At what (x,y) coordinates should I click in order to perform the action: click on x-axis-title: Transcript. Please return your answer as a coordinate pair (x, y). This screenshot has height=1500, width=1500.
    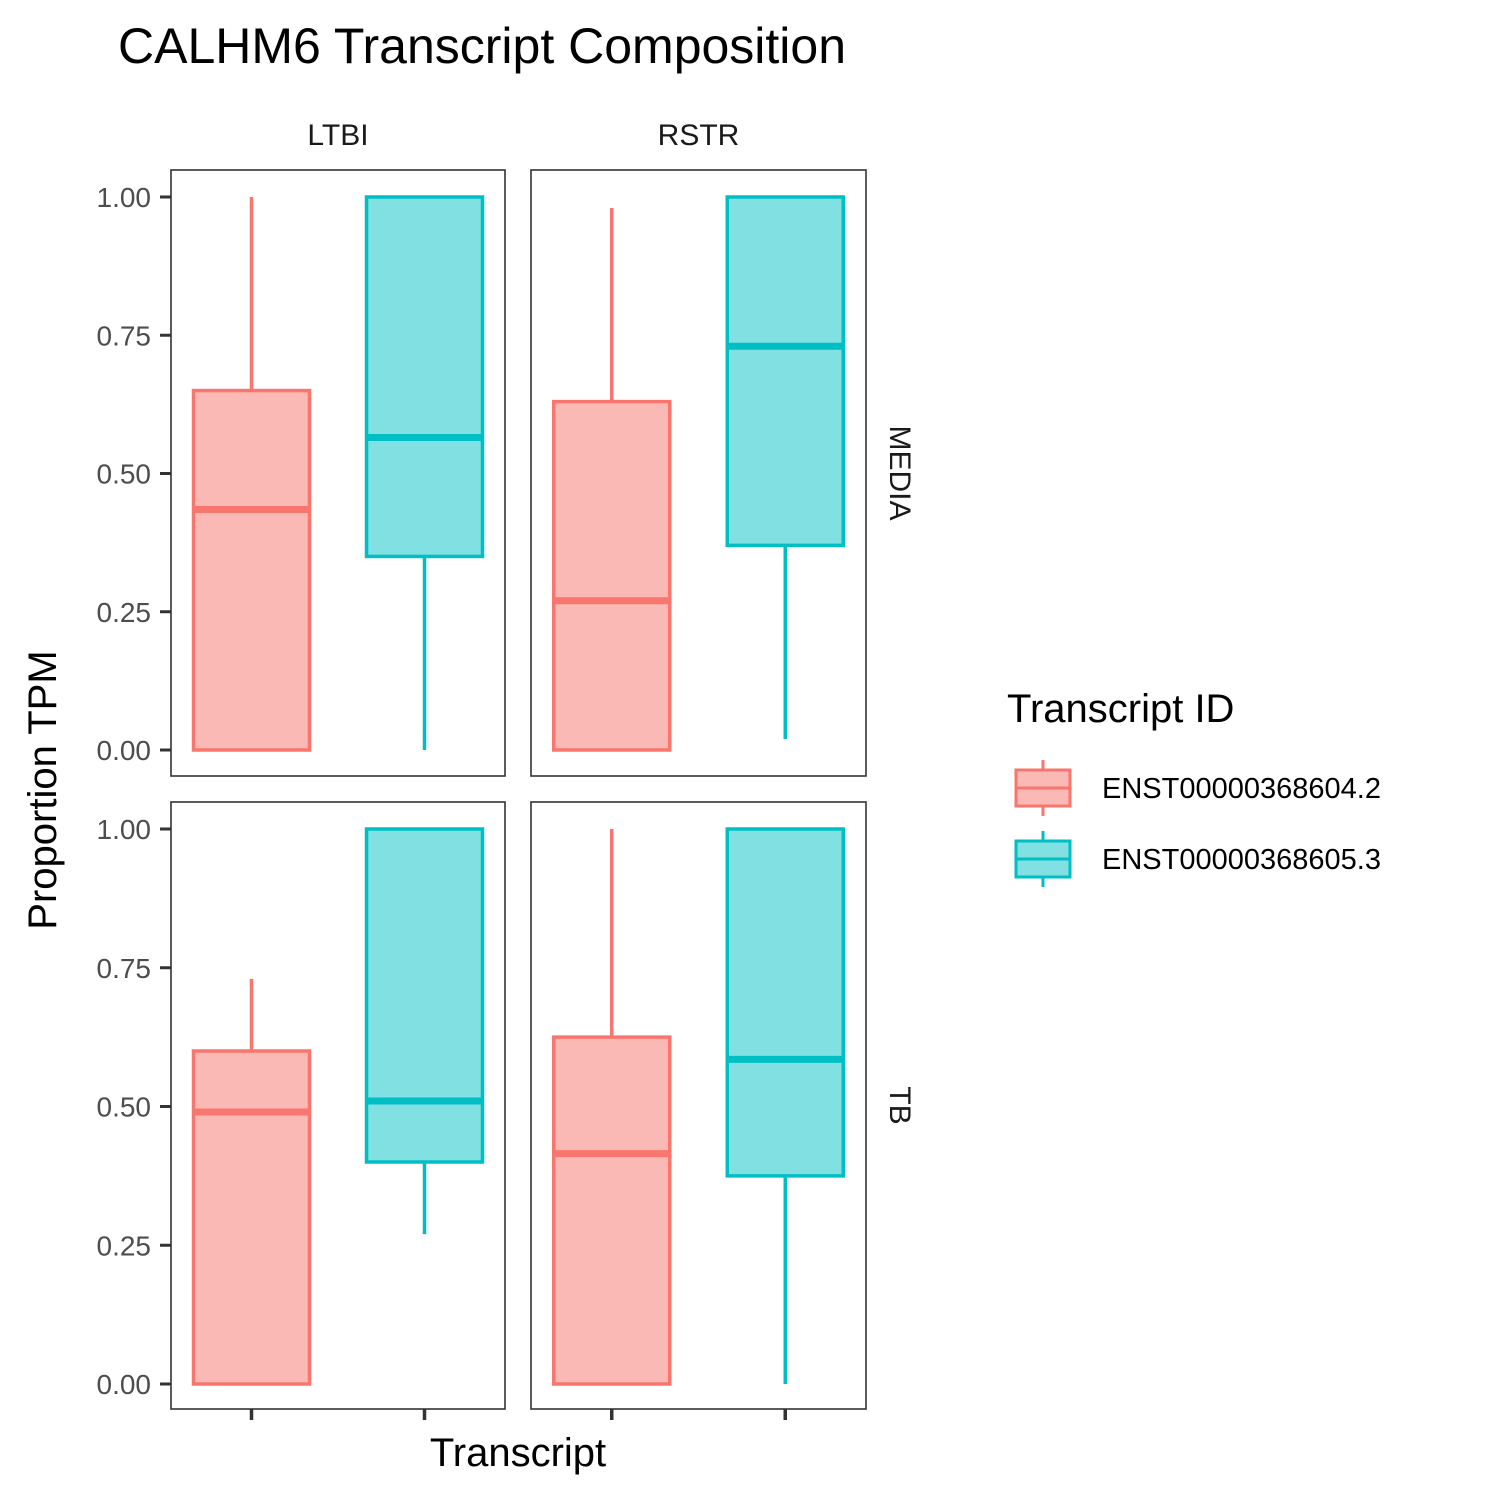
    Looking at the image, I should click on (518, 1453).